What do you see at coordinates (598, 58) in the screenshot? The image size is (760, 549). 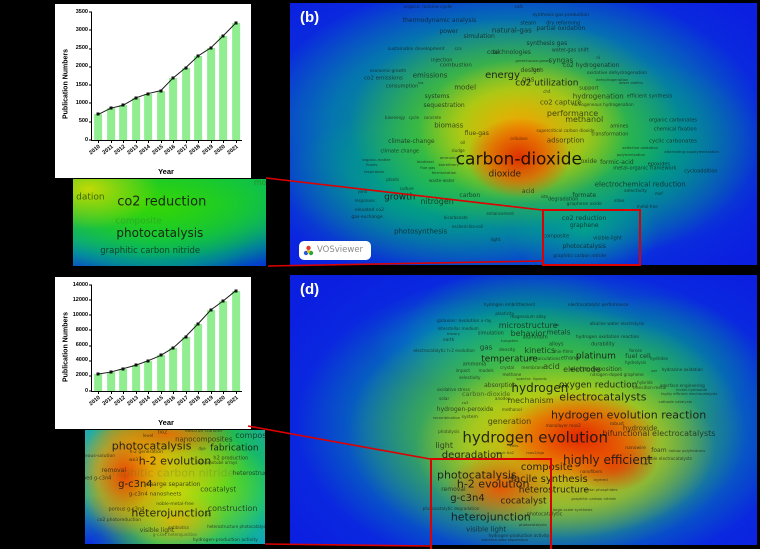 I see `term: ni` at bounding box center [598, 58].